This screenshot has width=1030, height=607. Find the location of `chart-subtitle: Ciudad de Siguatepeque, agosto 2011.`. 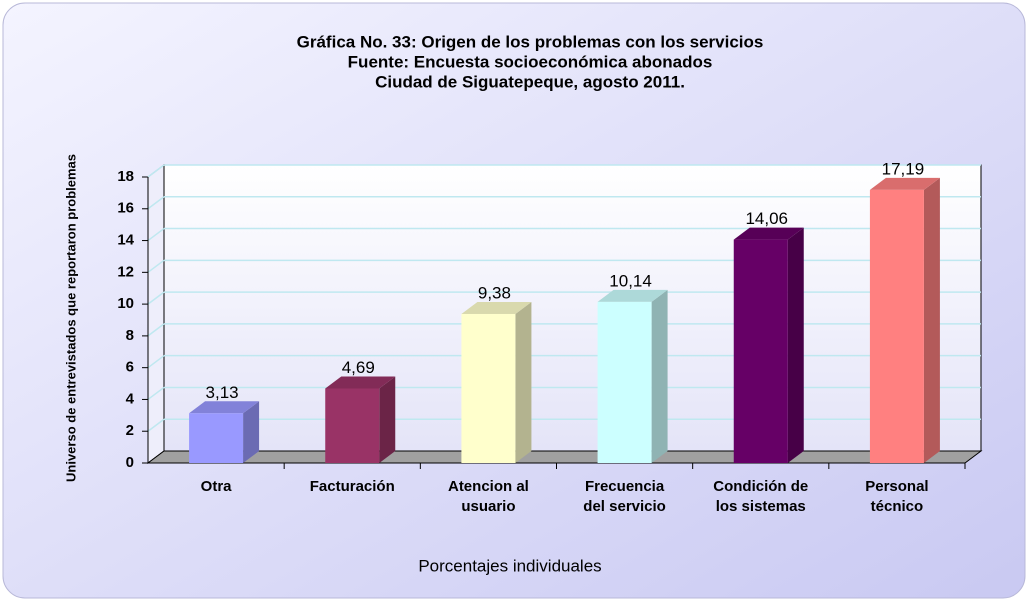

chart-subtitle: Ciudad de Siguatepeque, agosto 2011. is located at coordinates (530, 81).